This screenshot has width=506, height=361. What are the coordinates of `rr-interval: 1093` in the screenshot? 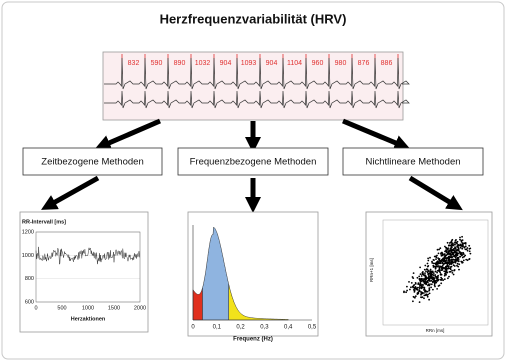 It's located at (249, 63).